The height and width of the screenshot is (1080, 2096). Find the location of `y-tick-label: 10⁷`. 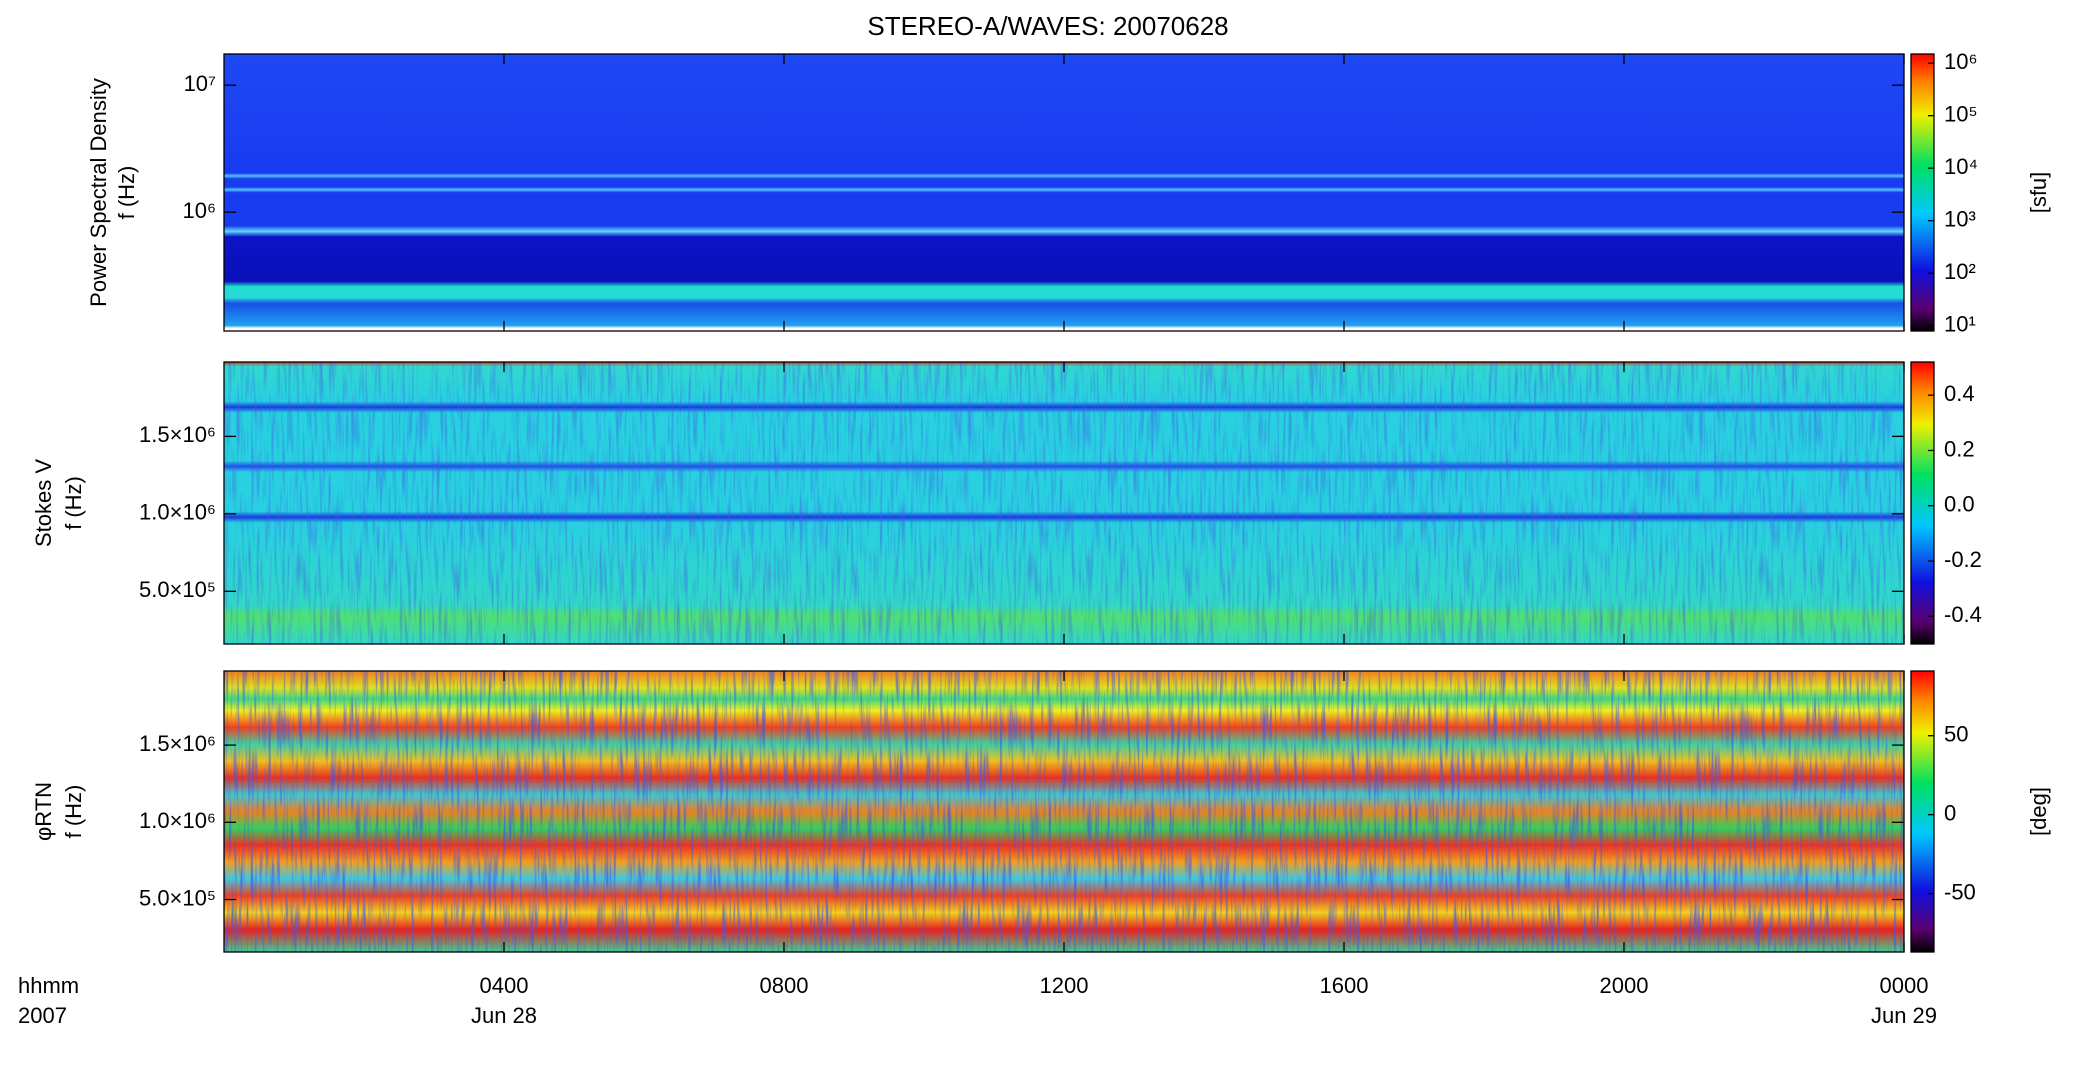

y-tick-label: 10⁷ is located at coordinates (200, 83).